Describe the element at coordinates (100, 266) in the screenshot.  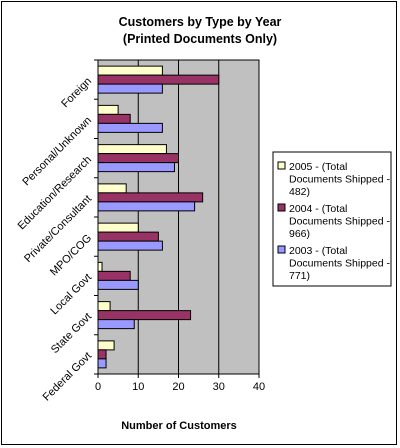
I see `bar-1-local-govt` at that location.